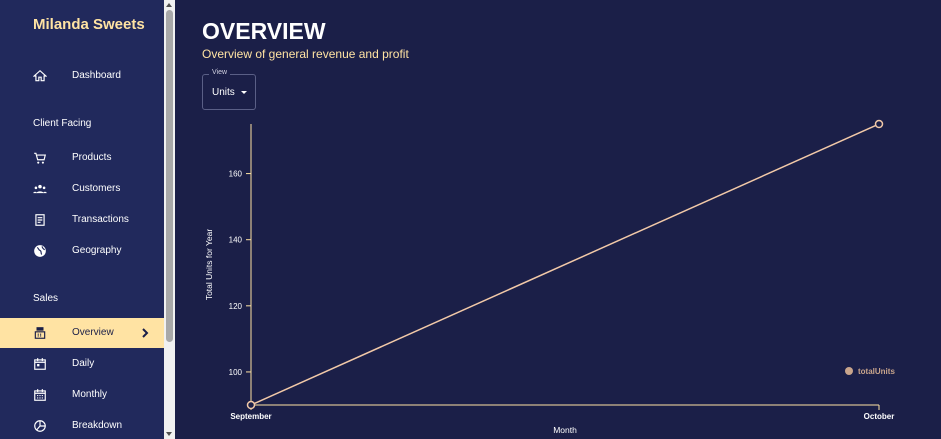 The image size is (941, 439). I want to click on sidebar-item-dashboard: Dashboard, so click(82, 76).